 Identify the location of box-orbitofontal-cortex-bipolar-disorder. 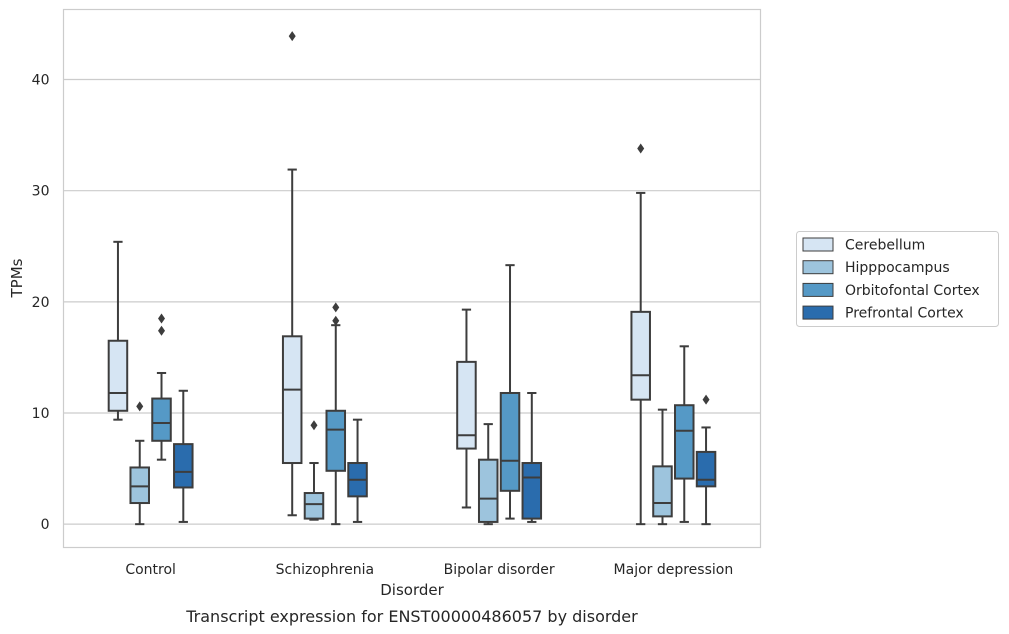
(510, 392).